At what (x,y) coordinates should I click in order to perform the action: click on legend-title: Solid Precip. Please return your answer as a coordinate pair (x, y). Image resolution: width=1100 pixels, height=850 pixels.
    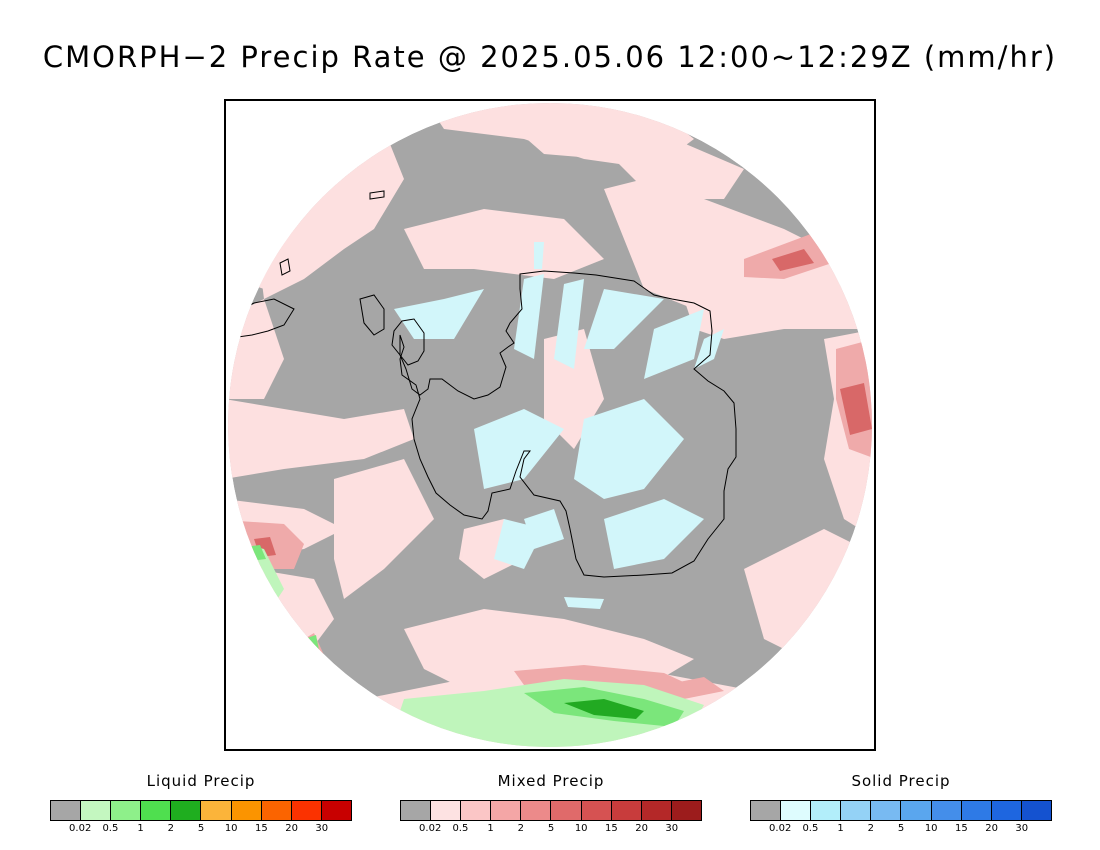
    Looking at the image, I should click on (901, 781).